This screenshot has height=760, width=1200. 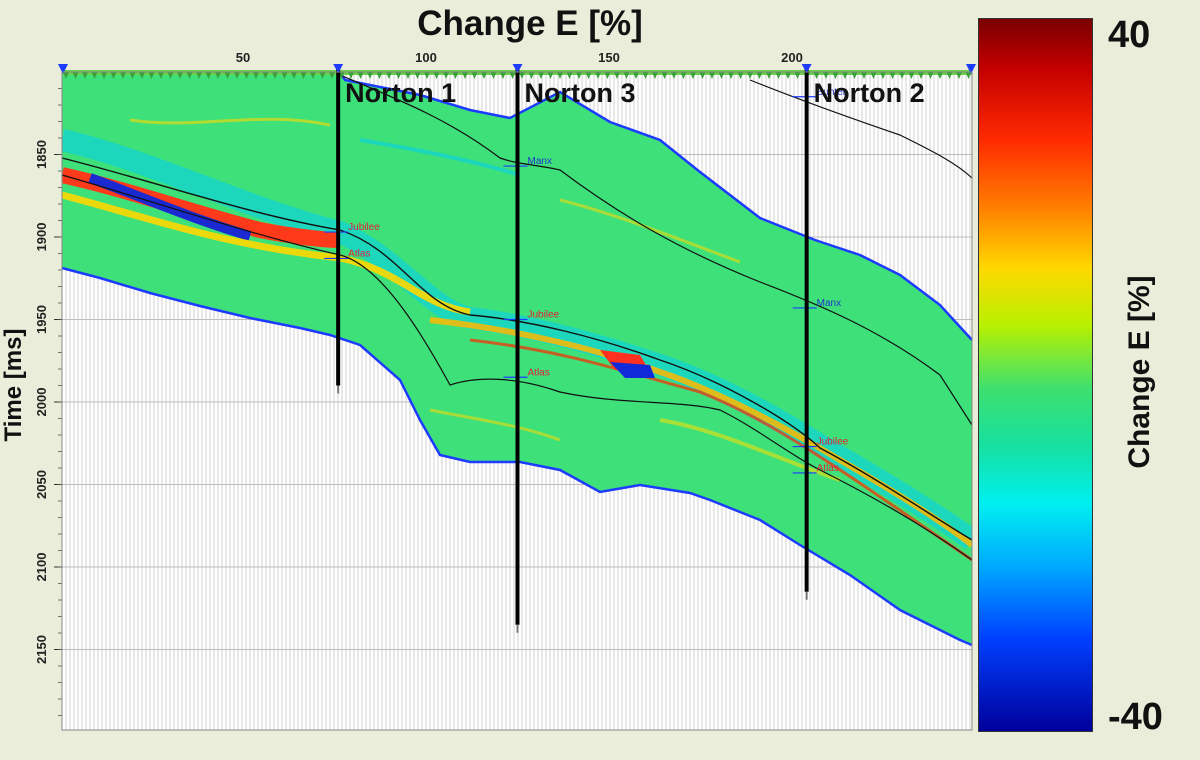 What do you see at coordinates (530, 23) in the screenshot?
I see `chart-title: Change E [%]` at bounding box center [530, 23].